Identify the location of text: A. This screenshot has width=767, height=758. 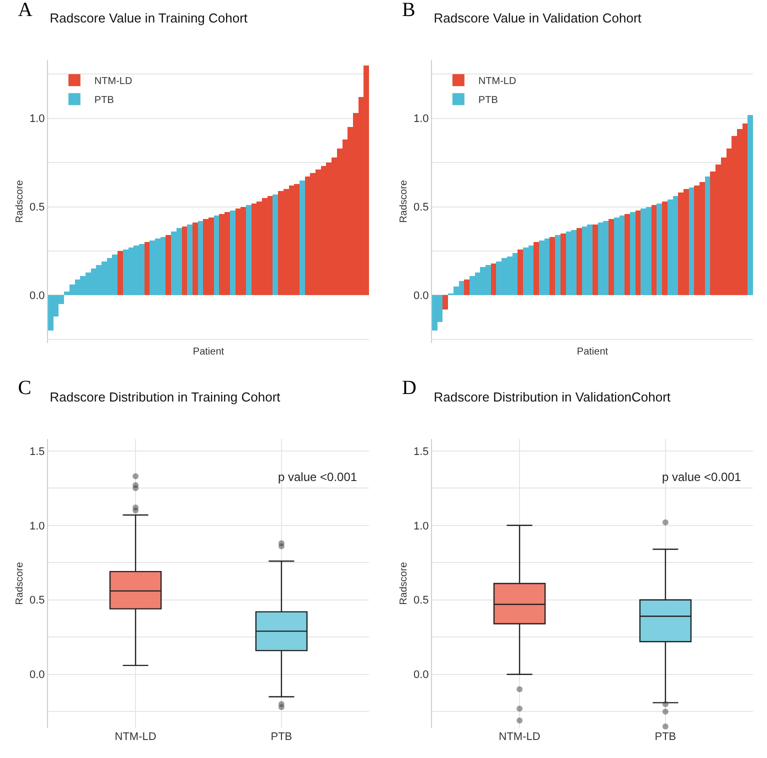
(25, 10).